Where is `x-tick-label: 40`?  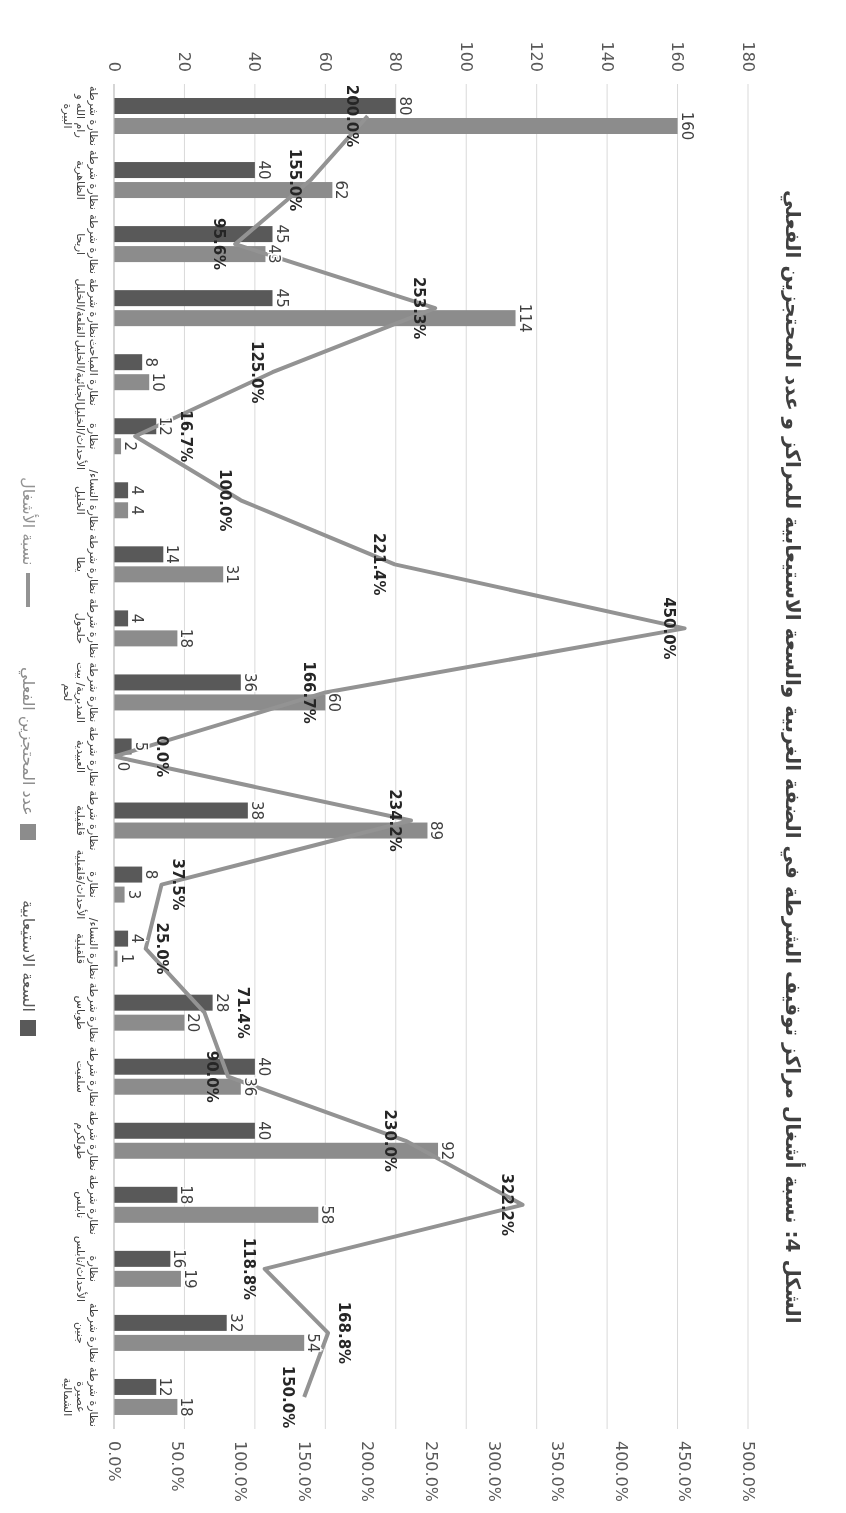 x-tick-label: 40 is located at coordinates (255, 61).